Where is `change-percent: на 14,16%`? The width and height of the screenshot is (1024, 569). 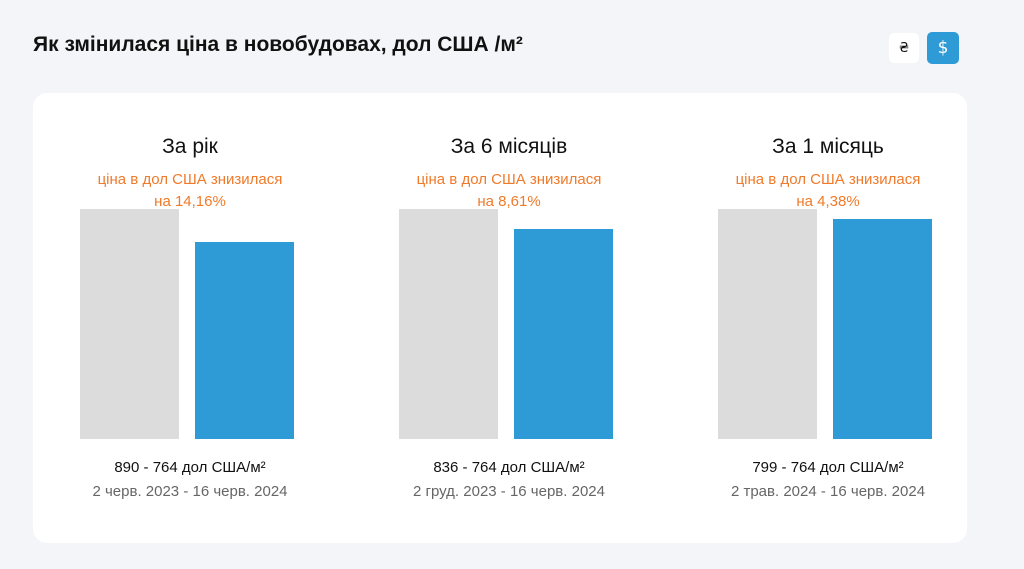
change-percent: на 14,16% is located at coordinates (190, 201).